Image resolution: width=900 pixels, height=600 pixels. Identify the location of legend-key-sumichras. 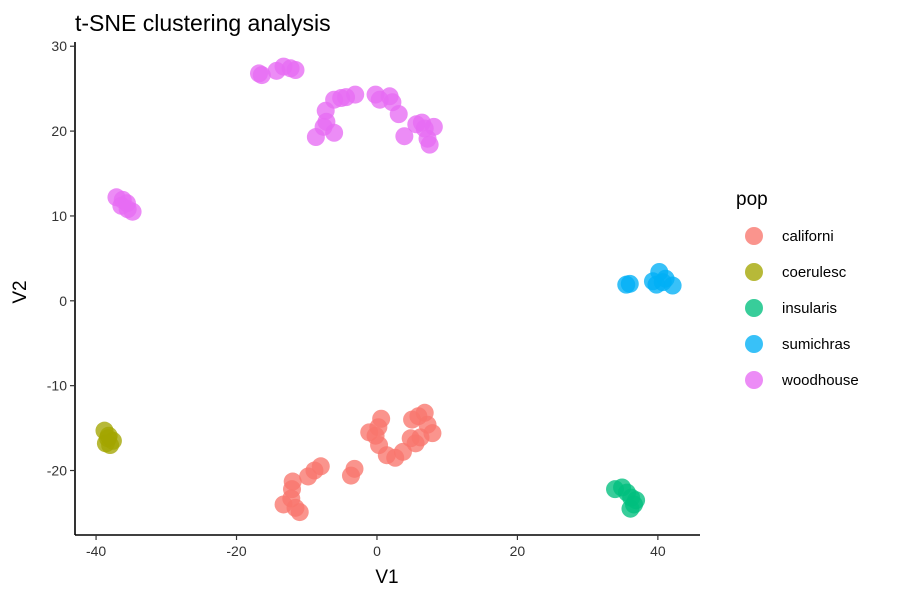
(754, 344).